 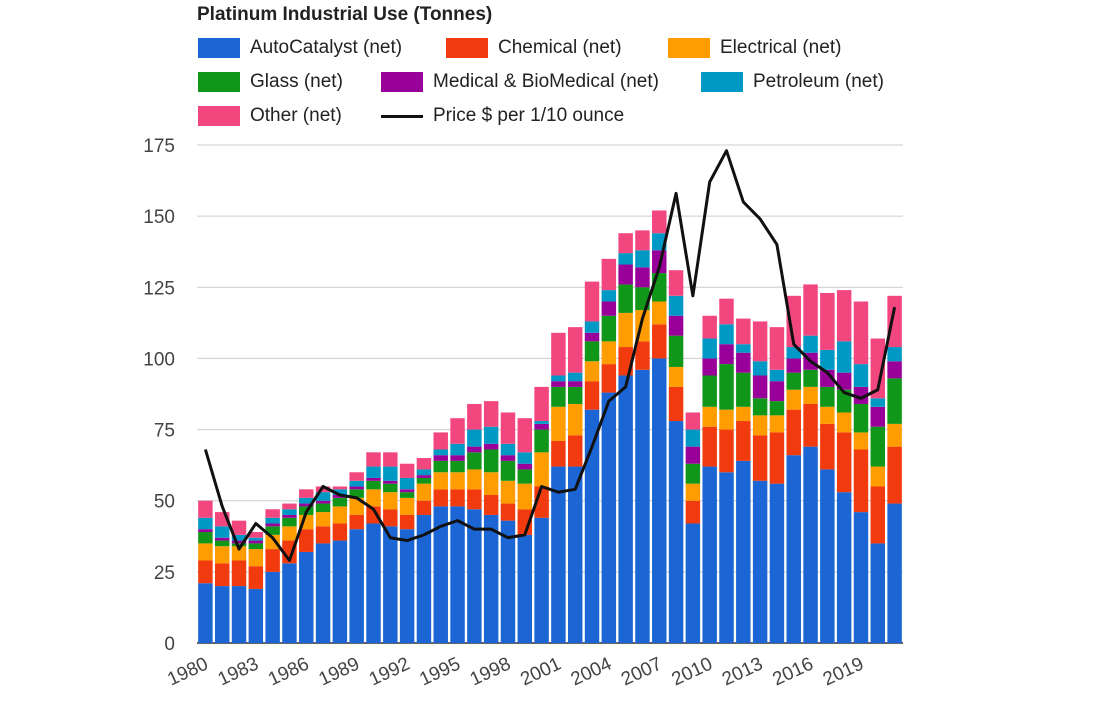 What do you see at coordinates (239, 545) in the screenshot?
I see `bar-glass-1982` at bounding box center [239, 545].